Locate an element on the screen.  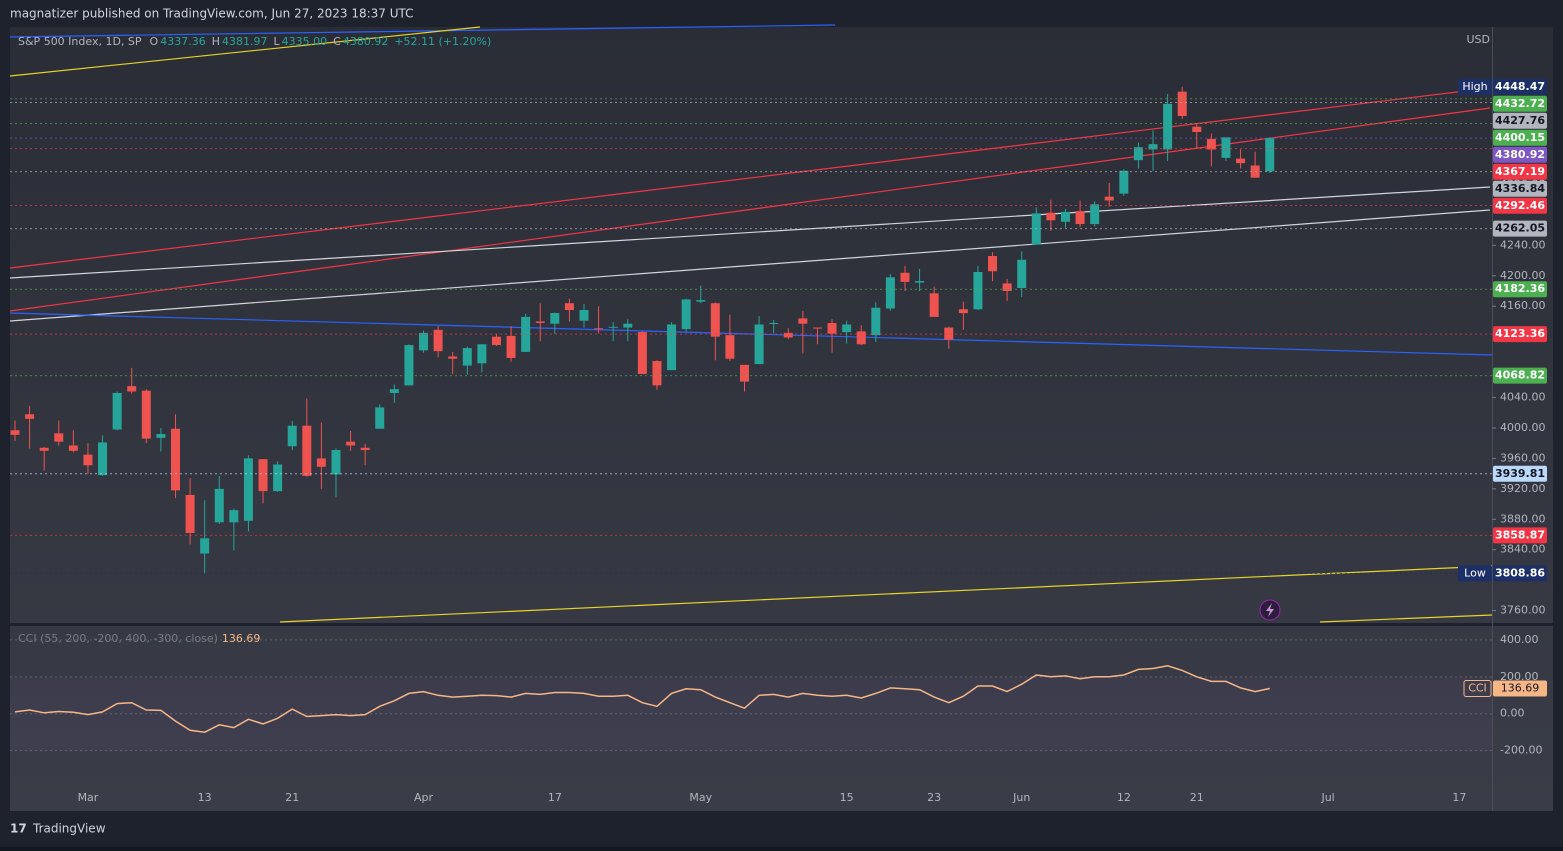
price-badge-label: 4336.84 is located at coordinates (1520, 188).